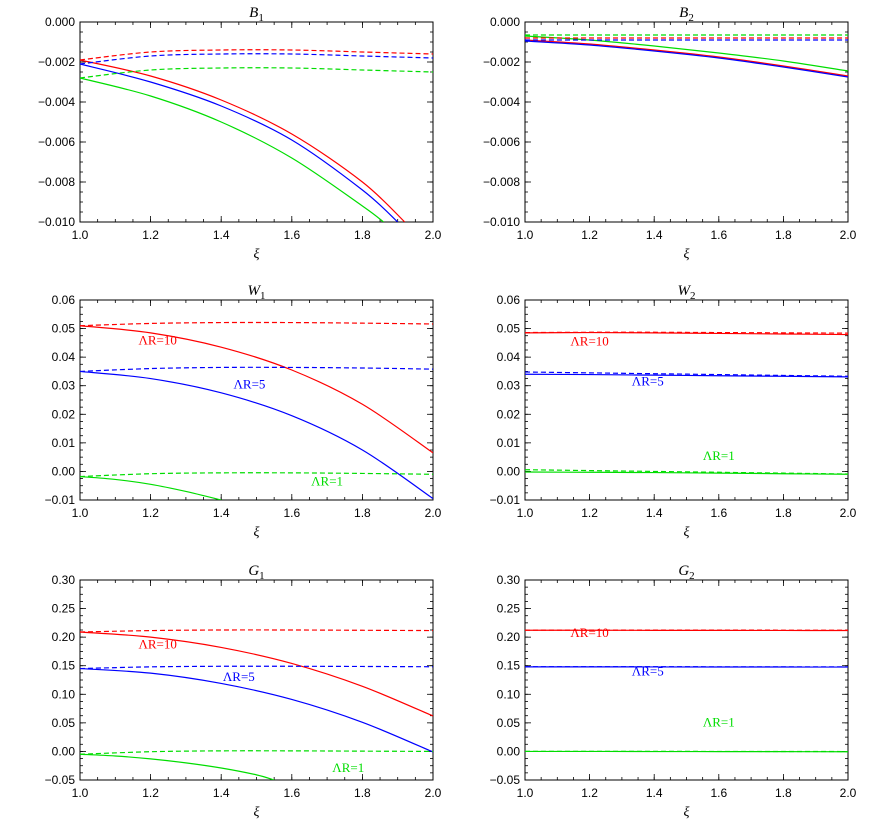 The height and width of the screenshot is (821, 871). Describe the element at coordinates (686, 572) in the screenshot. I see `panel-title: G2` at that location.